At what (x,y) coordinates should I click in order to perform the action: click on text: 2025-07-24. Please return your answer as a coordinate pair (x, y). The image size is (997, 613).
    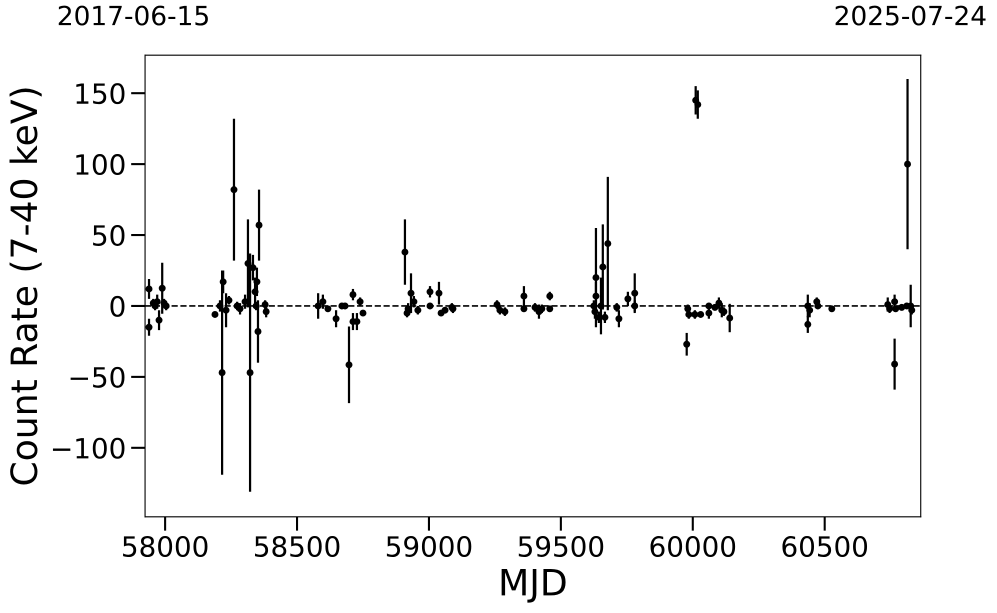
    Looking at the image, I should click on (911, 16).